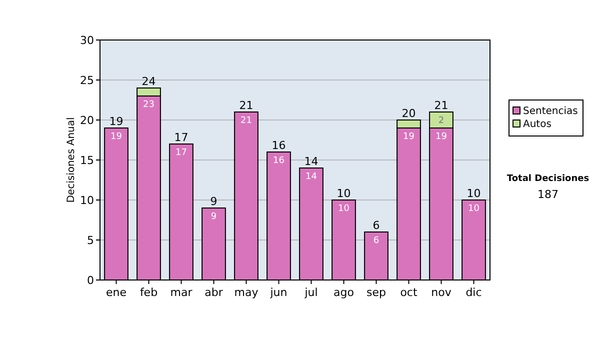  I want to click on data-label: 17, so click(181, 153).